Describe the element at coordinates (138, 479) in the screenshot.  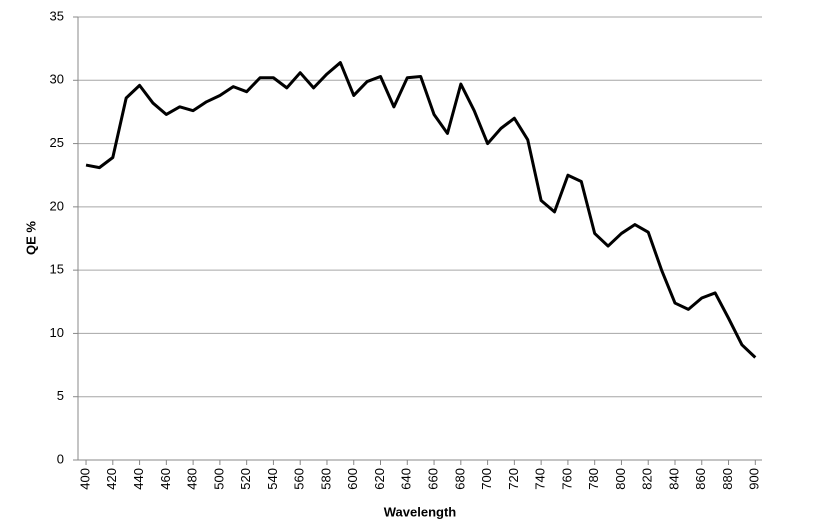
I see `x-tick-label: 440` at that location.